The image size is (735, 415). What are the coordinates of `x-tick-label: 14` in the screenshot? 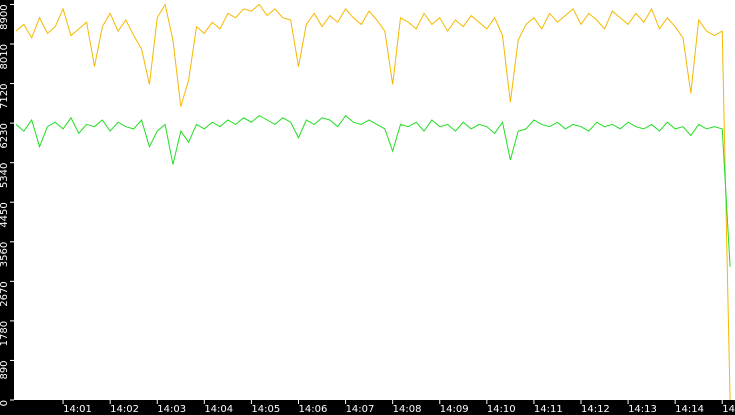 It's located at (728, 409).